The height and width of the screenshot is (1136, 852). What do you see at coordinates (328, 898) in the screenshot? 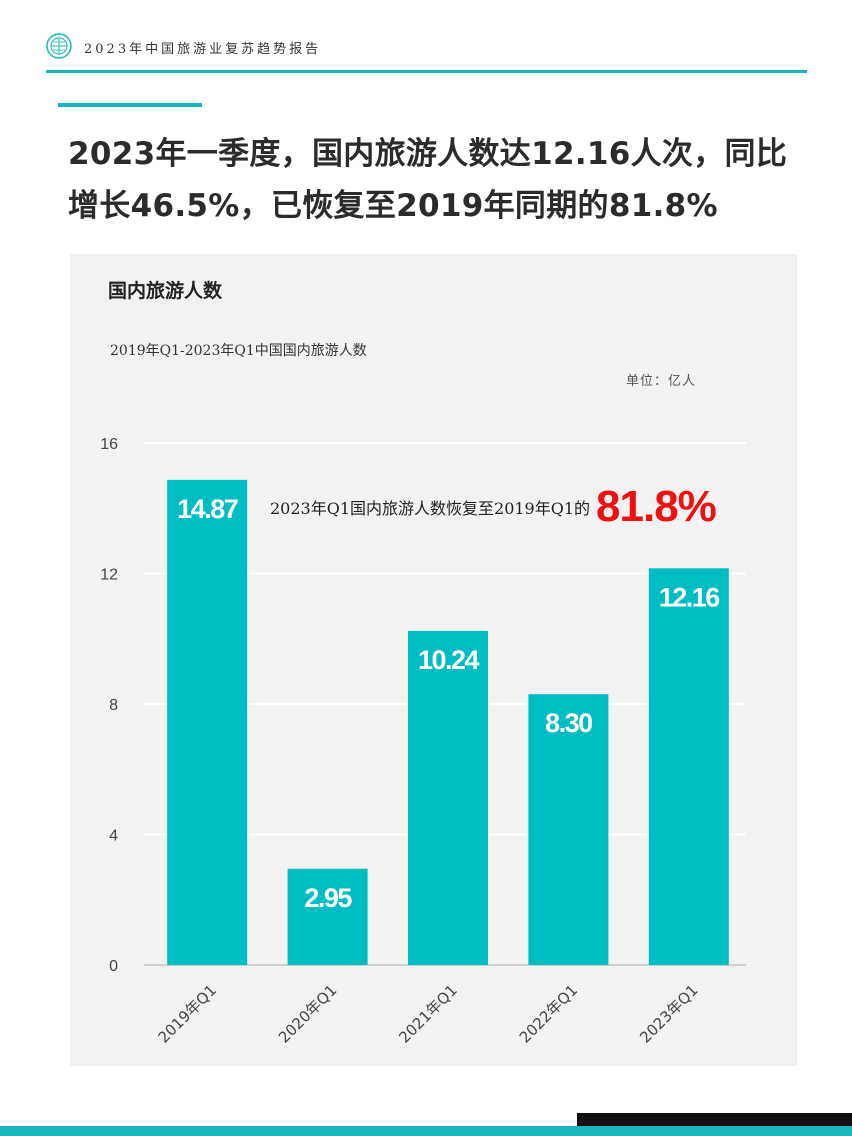
I see `bar-value-label: 2.95` at bounding box center [328, 898].